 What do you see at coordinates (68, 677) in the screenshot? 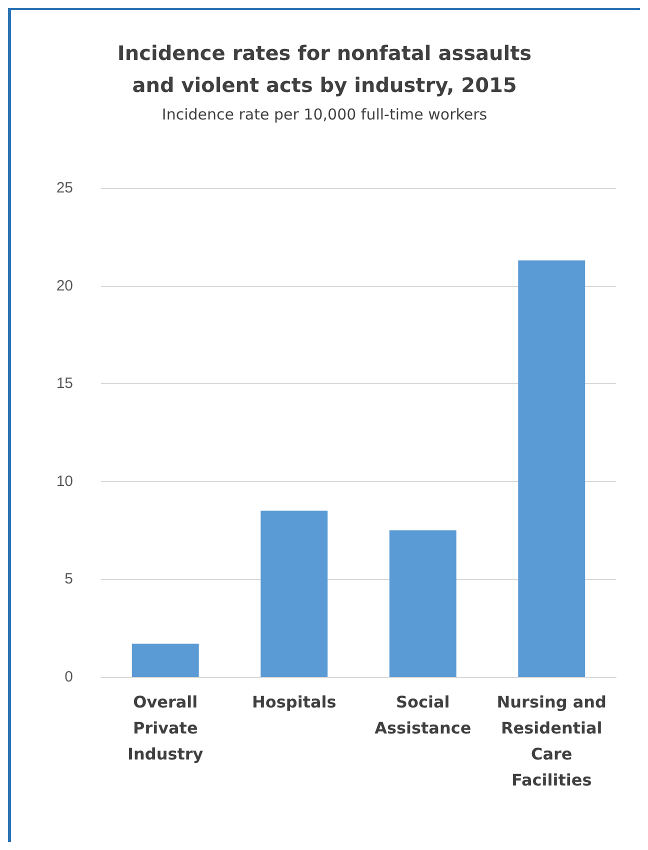
I see `y-tick-label: 0` at bounding box center [68, 677].